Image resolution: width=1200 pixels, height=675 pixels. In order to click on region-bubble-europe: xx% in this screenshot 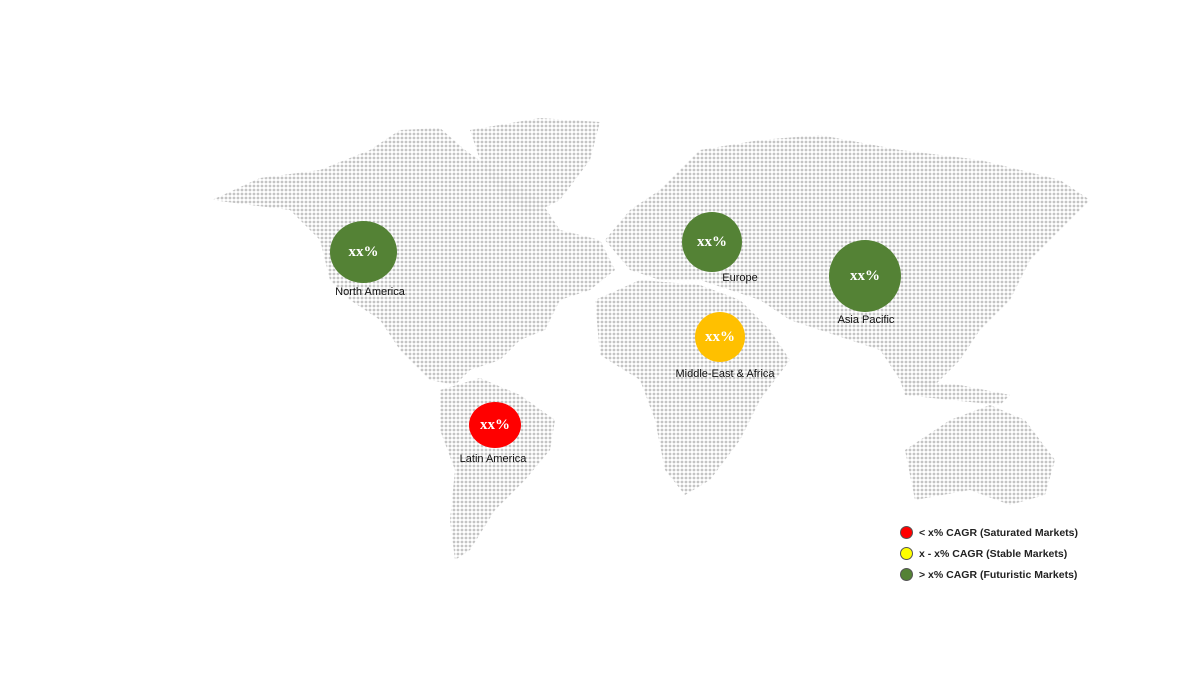, I will do `click(712, 242)`.